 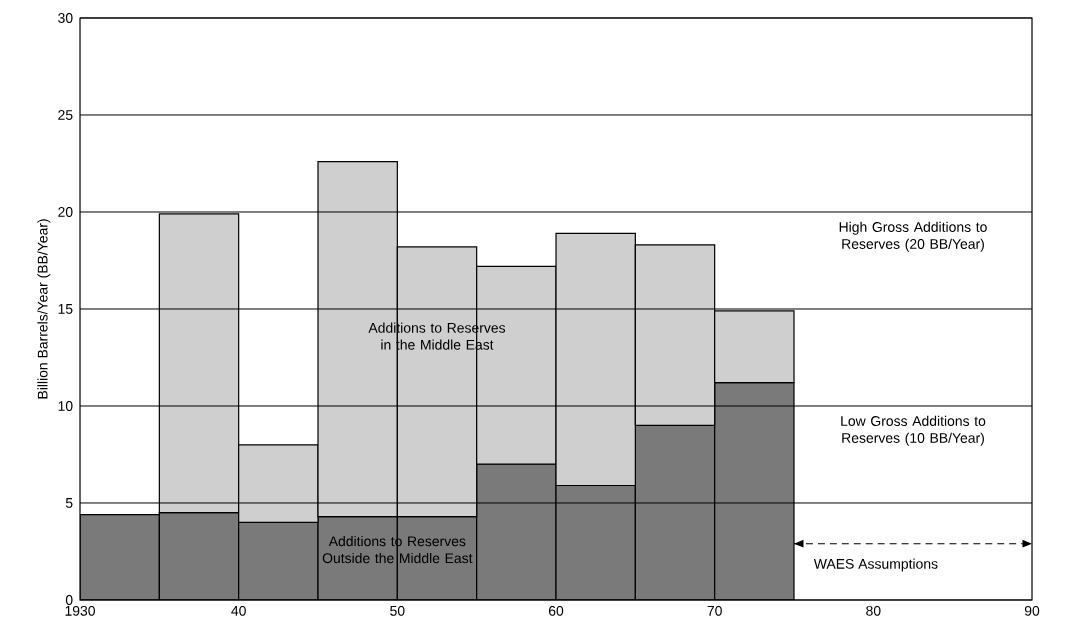 What do you see at coordinates (873, 610) in the screenshot?
I see `x-tick-label: 80` at bounding box center [873, 610].